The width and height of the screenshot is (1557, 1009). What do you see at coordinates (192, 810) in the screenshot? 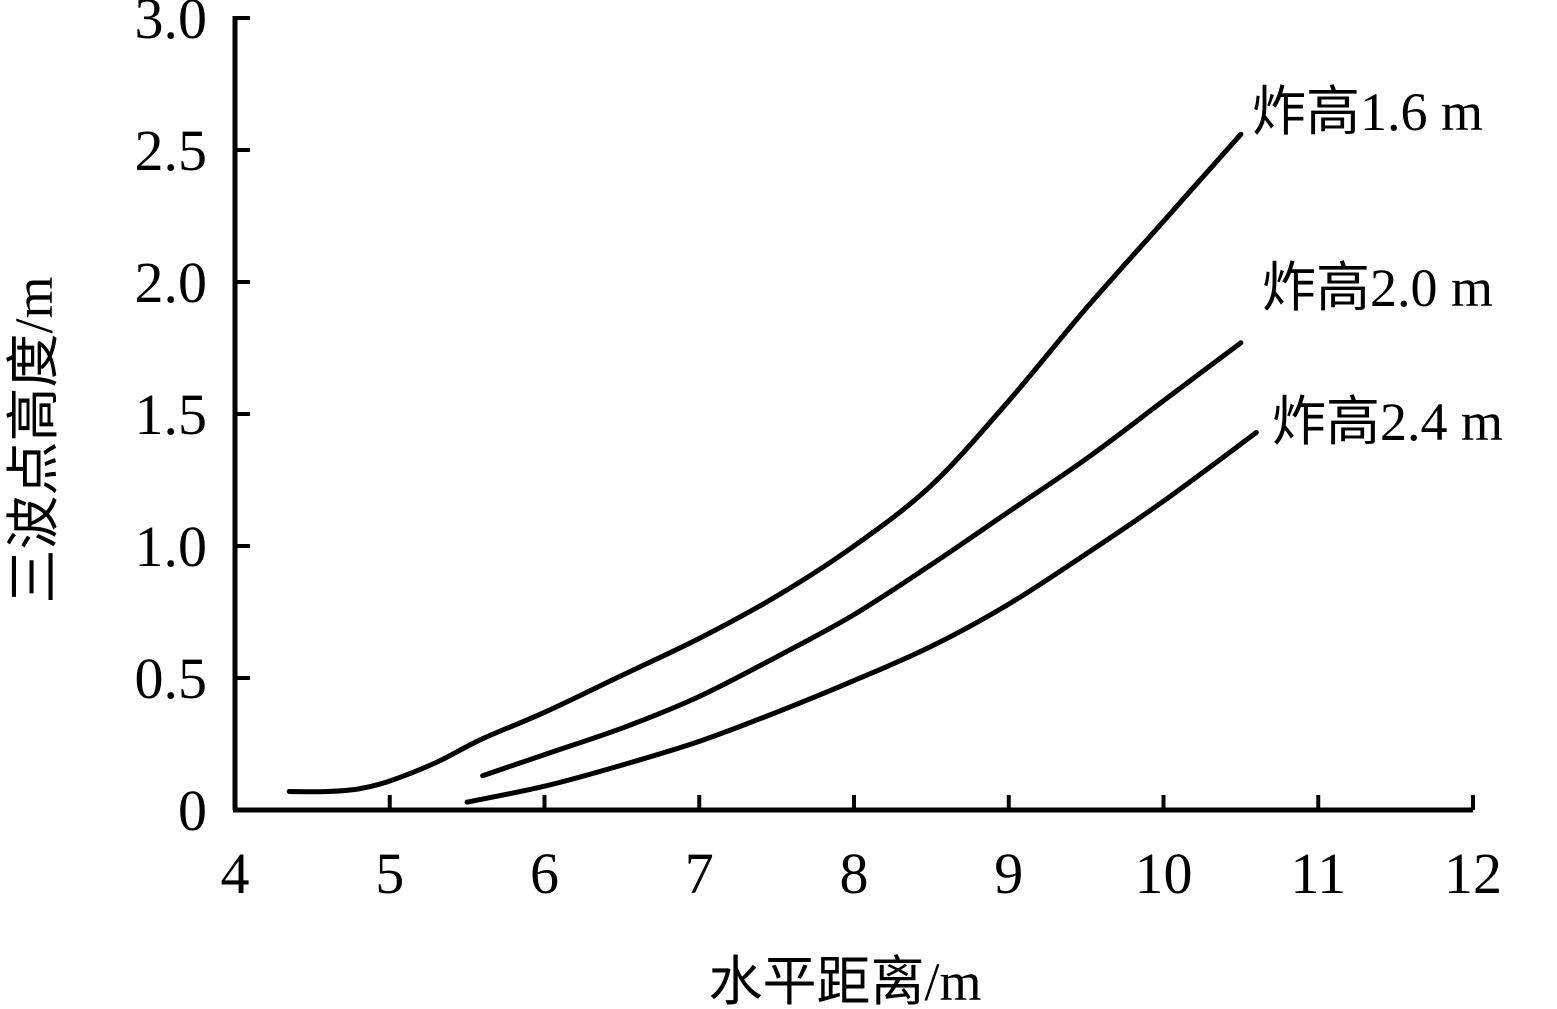
I see `y-tick-label: 0` at bounding box center [192, 810].